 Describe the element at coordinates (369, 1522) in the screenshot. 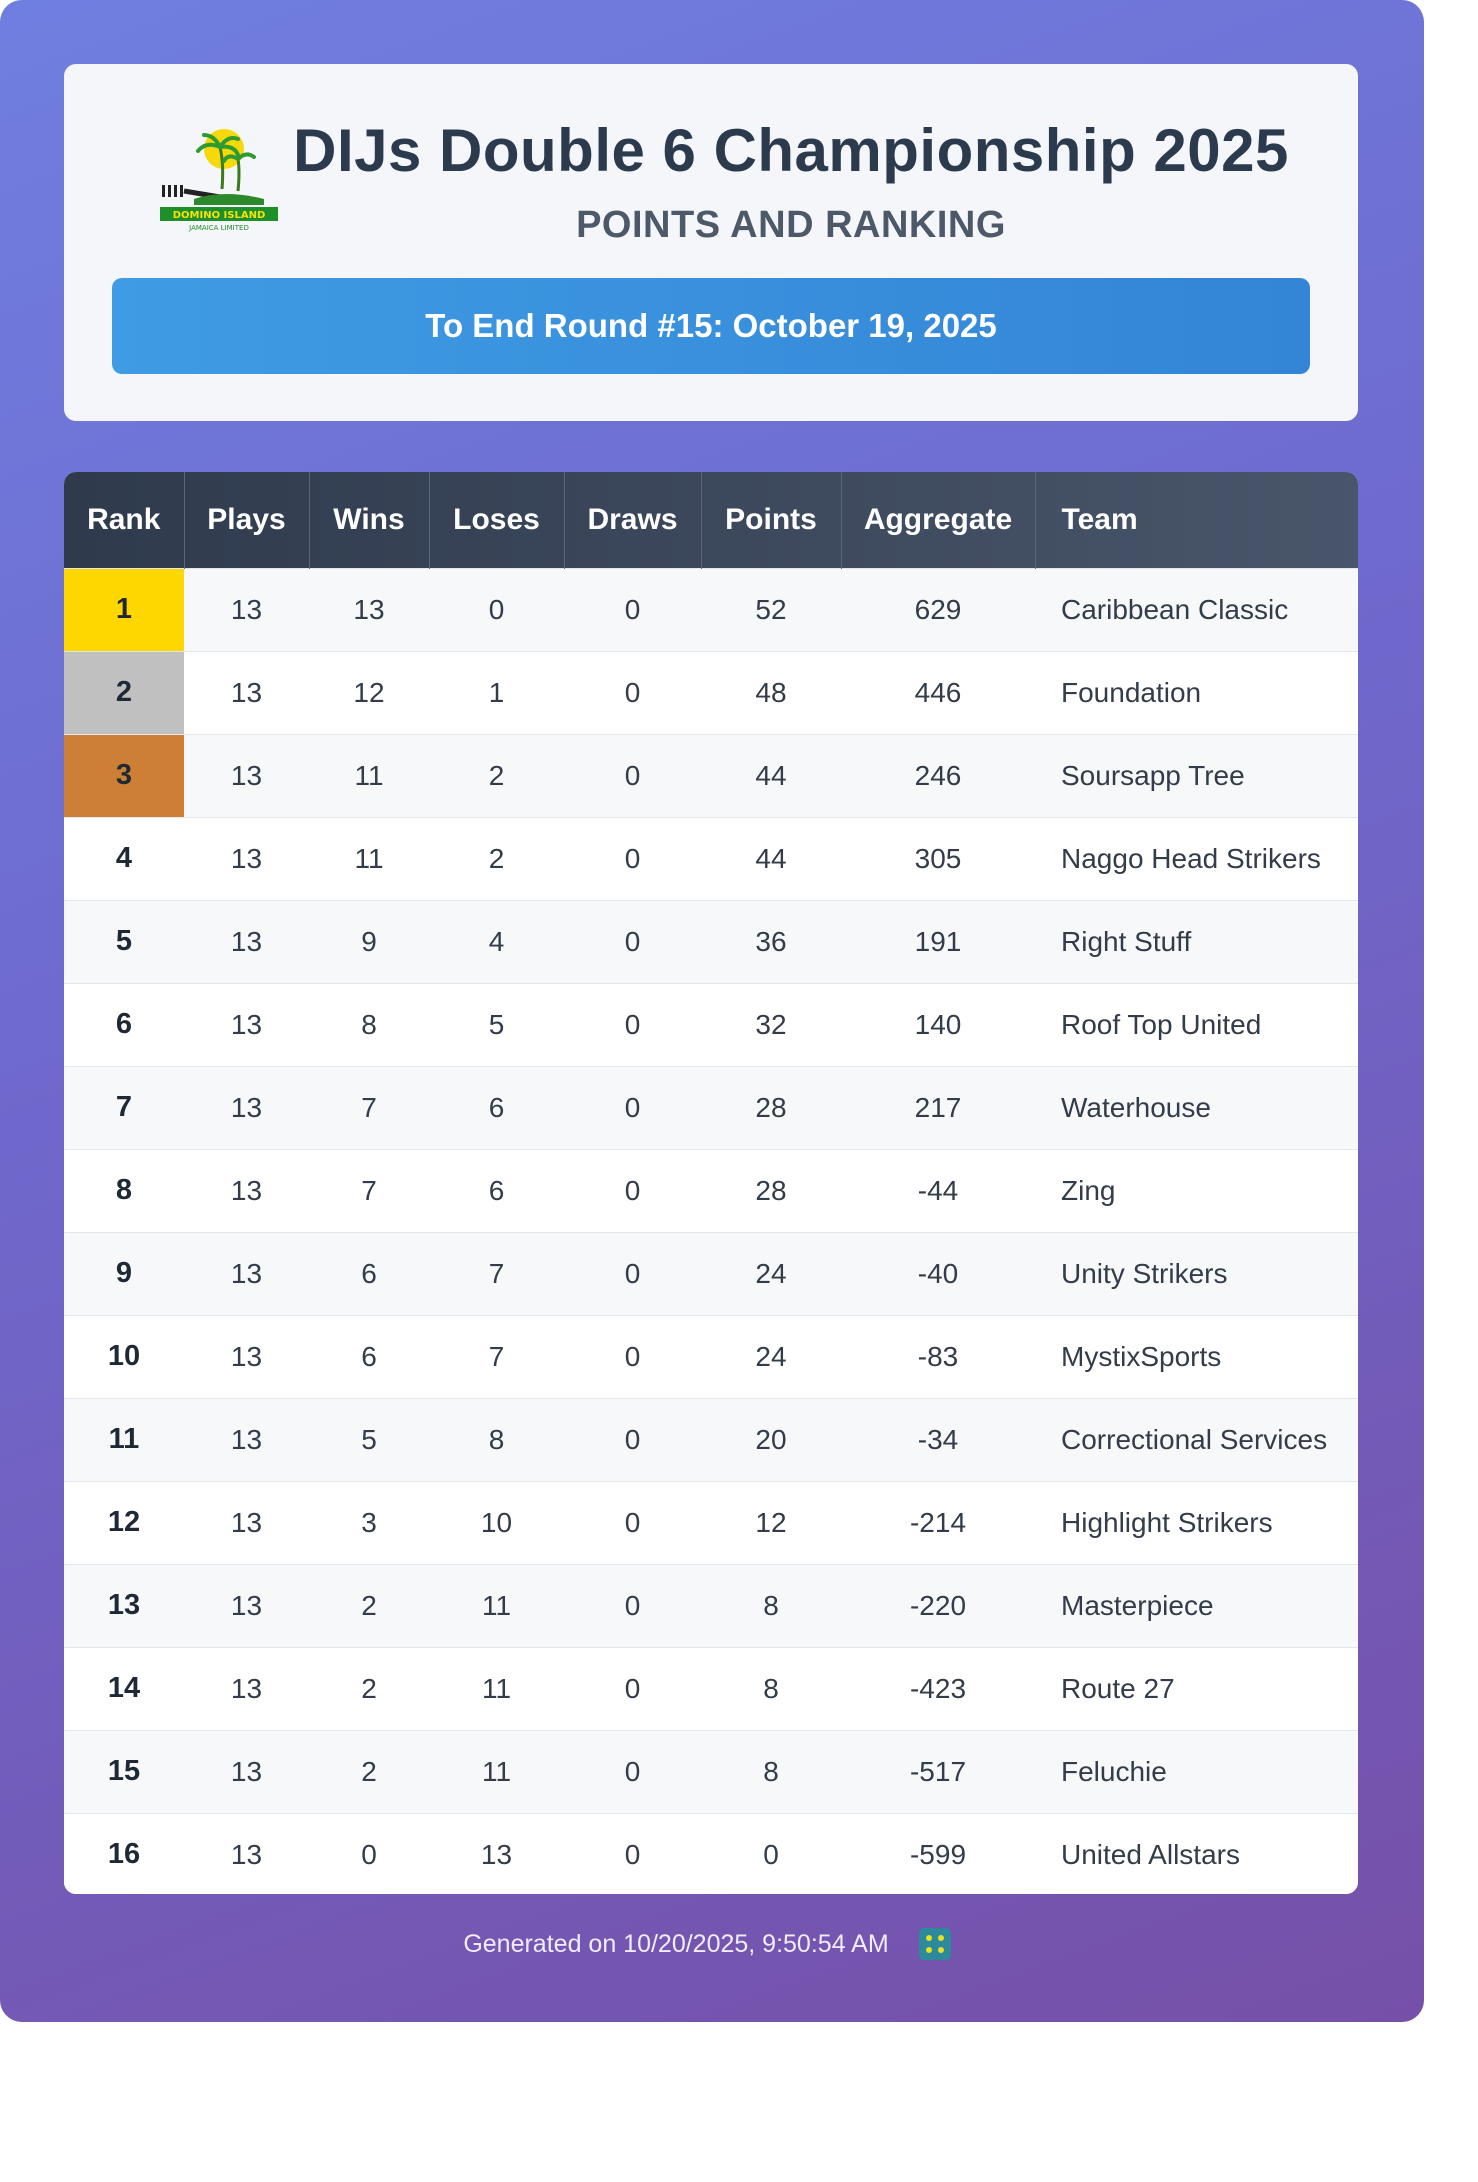

I see `cell-wins: 3` at that location.